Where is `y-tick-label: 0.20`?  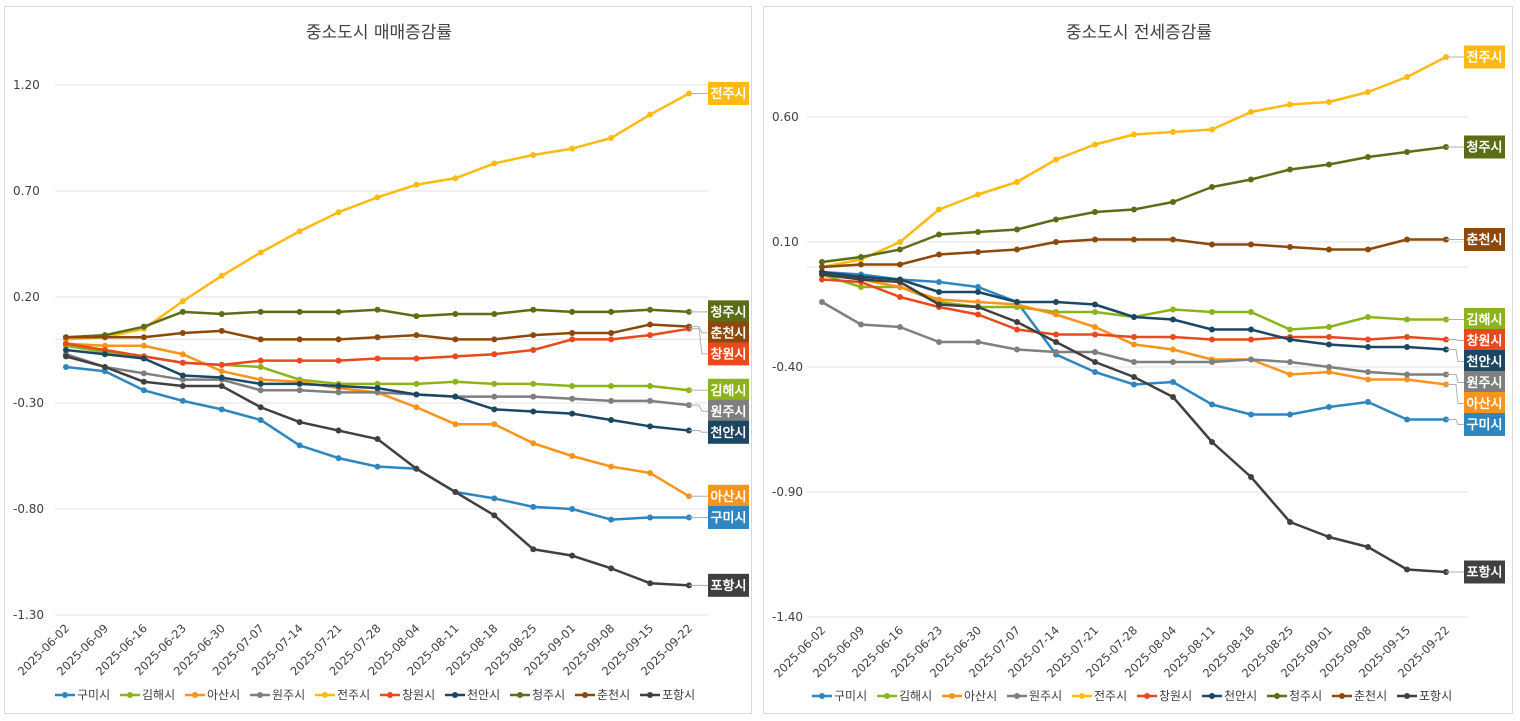 y-tick-label: 0.20 is located at coordinates (26, 297).